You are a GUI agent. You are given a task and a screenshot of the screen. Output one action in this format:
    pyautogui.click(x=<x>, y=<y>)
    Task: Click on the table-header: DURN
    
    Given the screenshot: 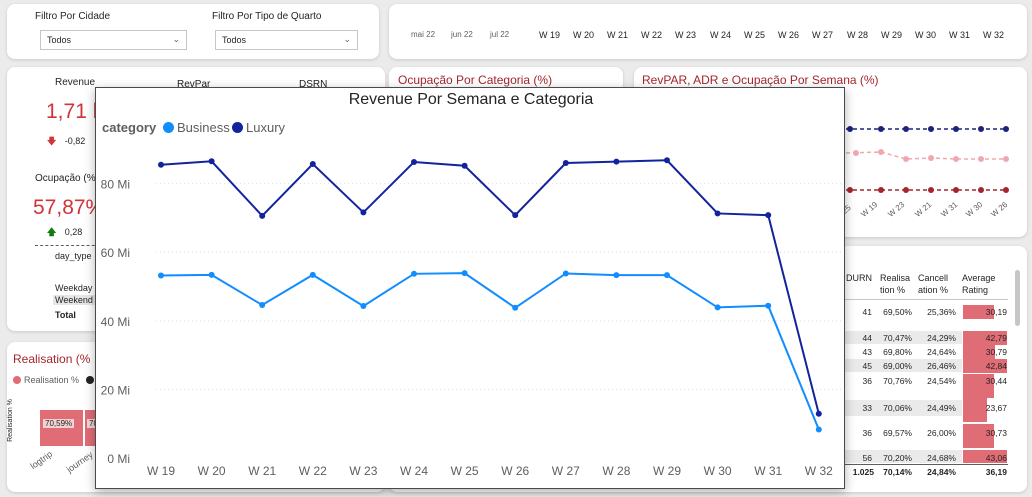 What is the action you would take?
    pyautogui.click(x=859, y=278)
    